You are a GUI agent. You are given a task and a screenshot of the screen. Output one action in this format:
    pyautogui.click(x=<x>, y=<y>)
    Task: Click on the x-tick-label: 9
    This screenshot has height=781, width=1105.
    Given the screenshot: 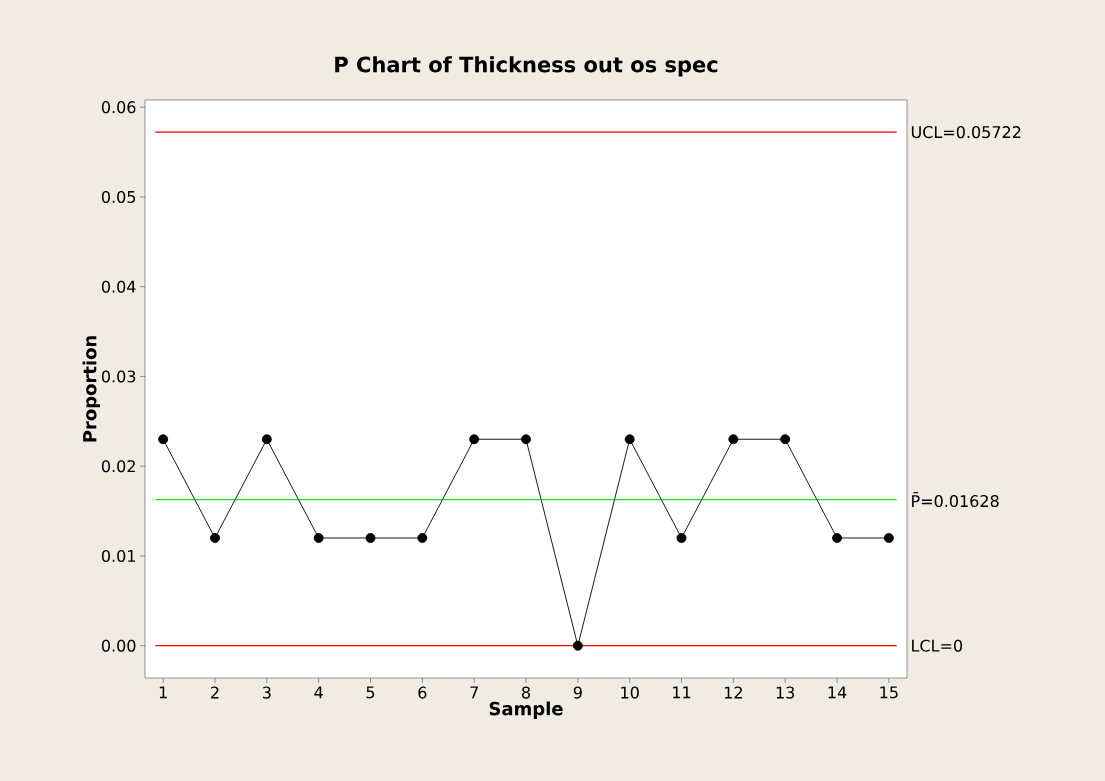 What is the action you would take?
    pyautogui.click(x=577, y=692)
    